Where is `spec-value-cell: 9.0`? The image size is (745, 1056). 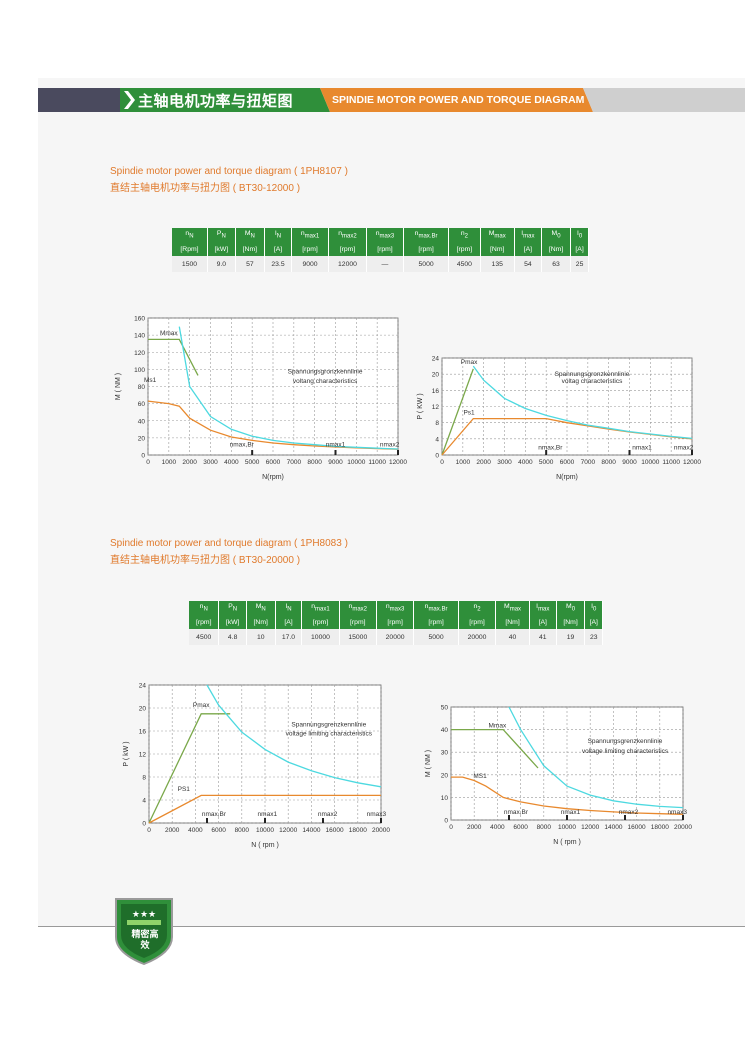 spec-value-cell: 9.0 is located at coordinates (221, 264).